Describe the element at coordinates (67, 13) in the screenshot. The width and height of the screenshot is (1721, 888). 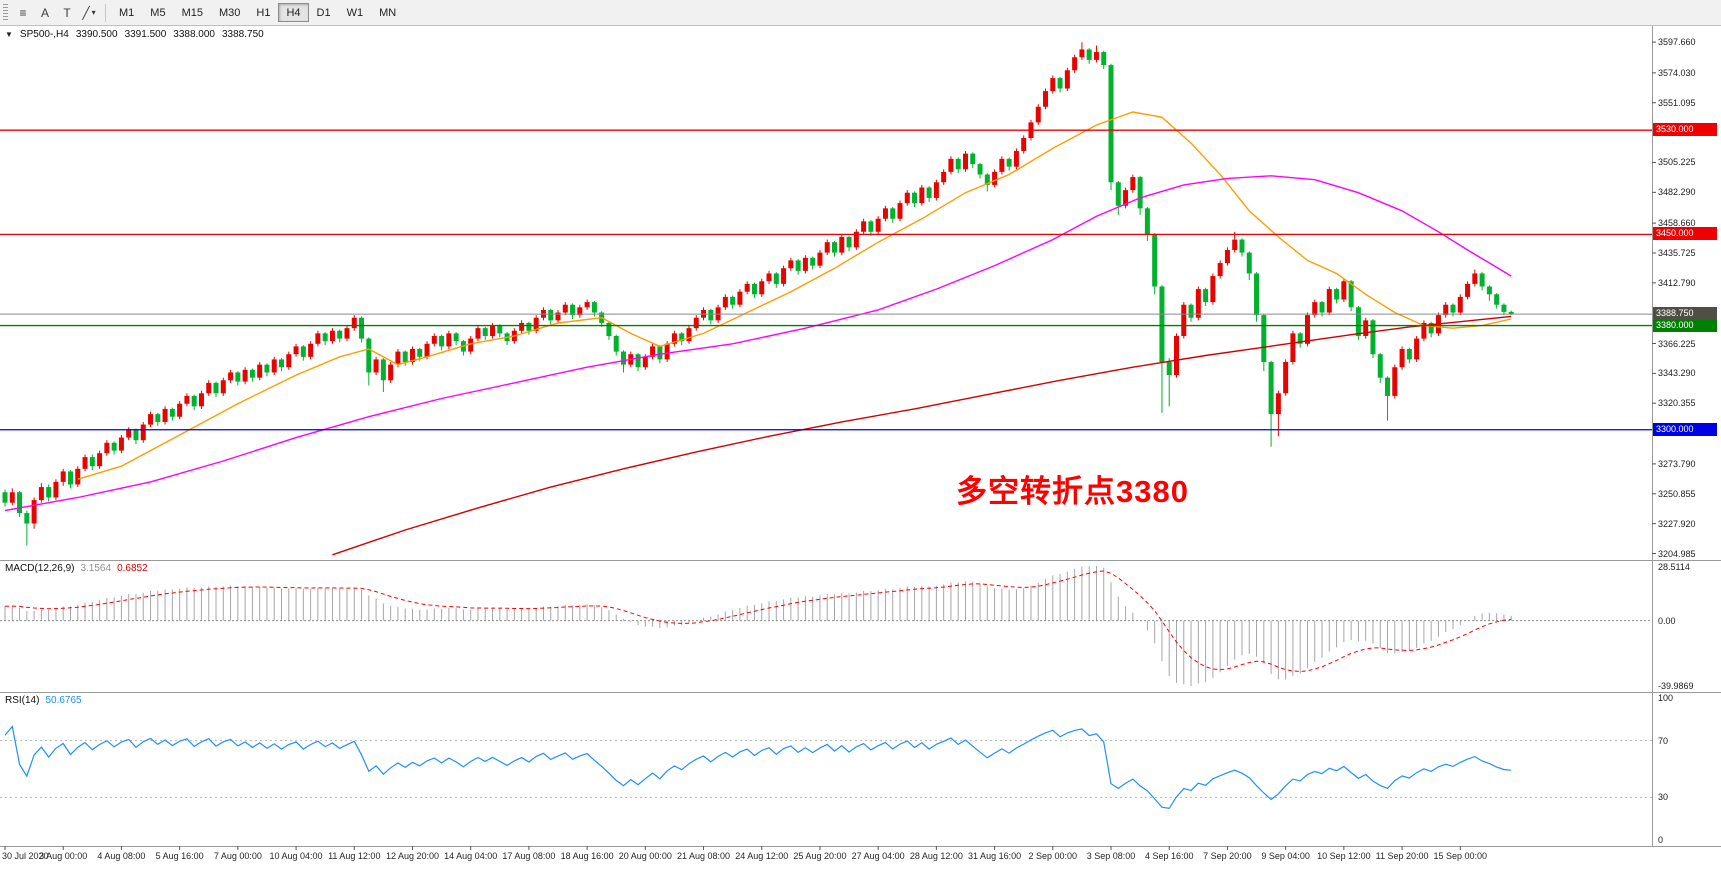
I see `text-tool-button: T` at that location.